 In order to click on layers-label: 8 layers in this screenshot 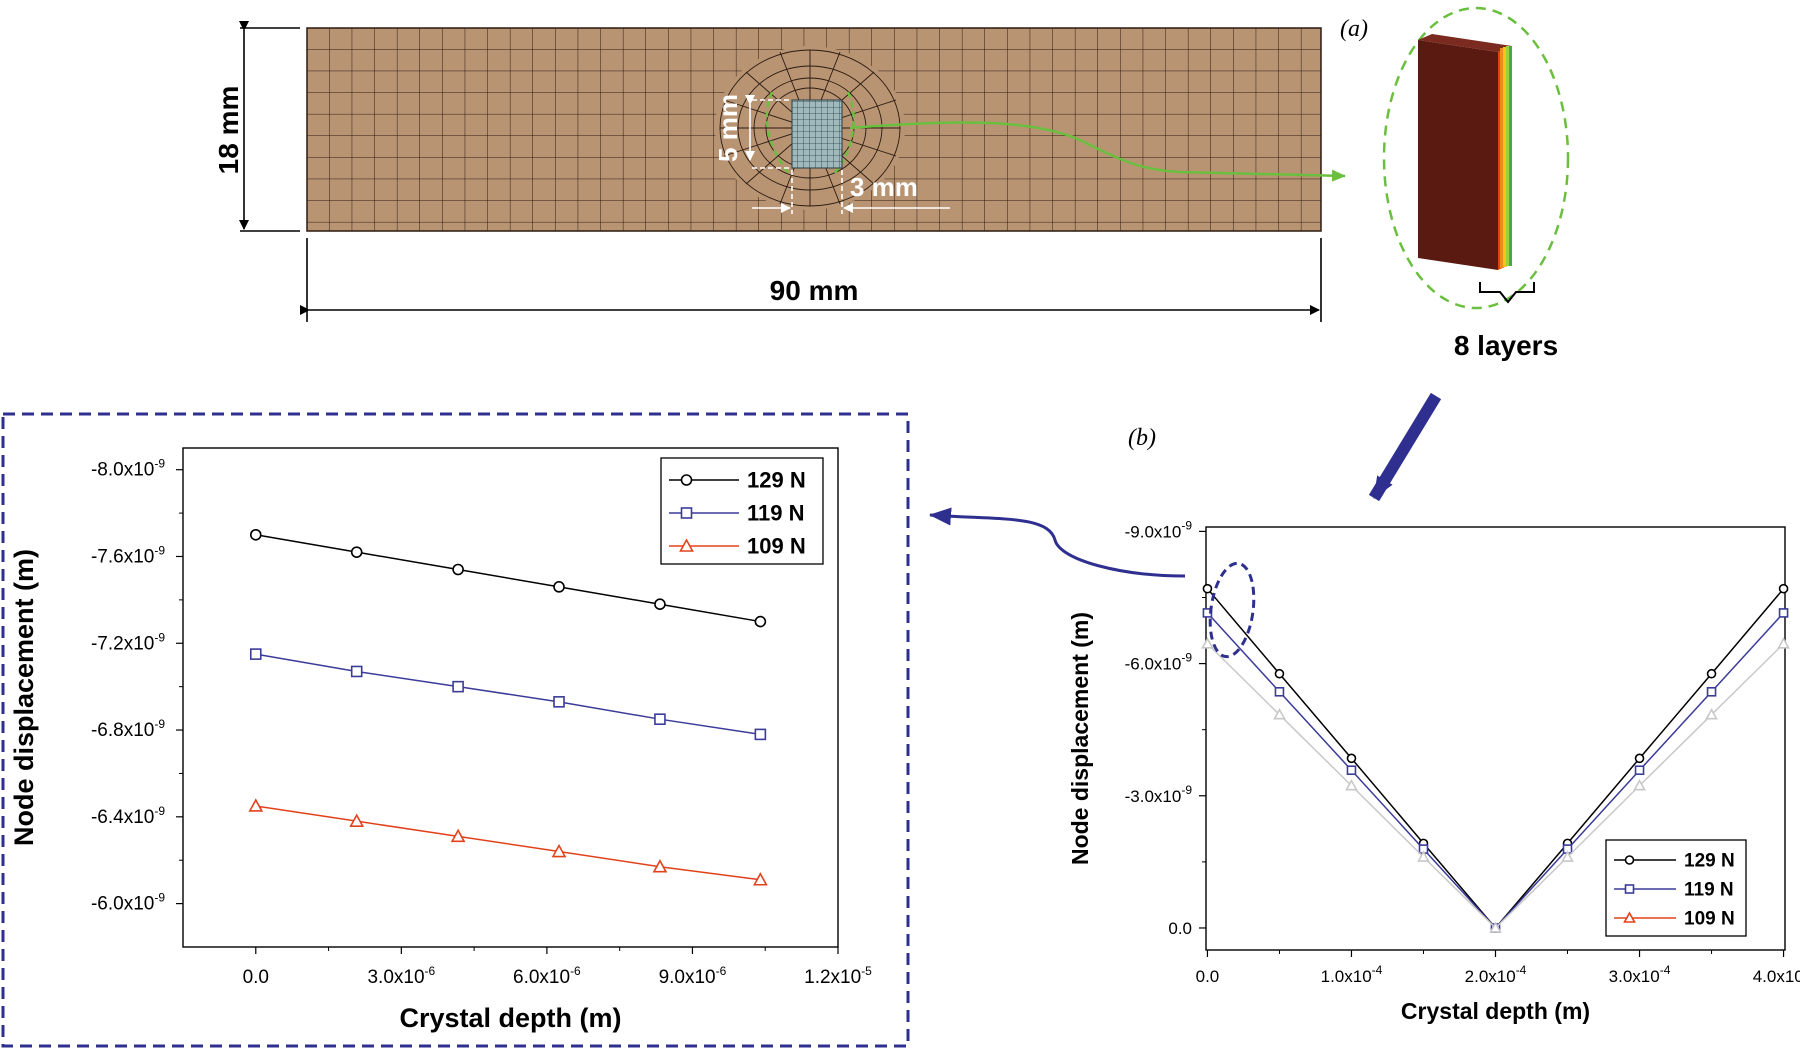, I will do `click(1506, 345)`.